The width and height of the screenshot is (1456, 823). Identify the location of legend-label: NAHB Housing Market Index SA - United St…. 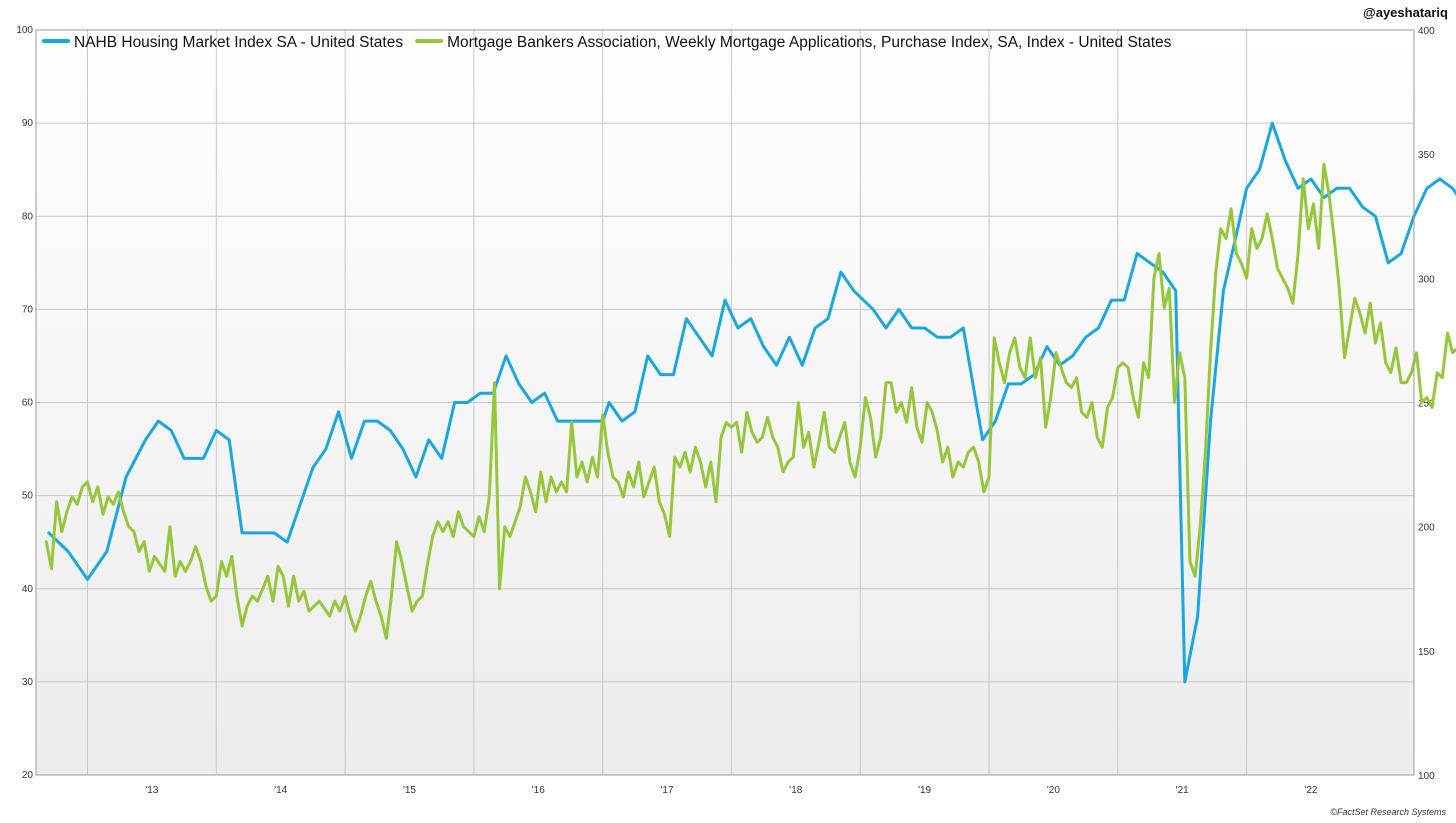
(238, 42).